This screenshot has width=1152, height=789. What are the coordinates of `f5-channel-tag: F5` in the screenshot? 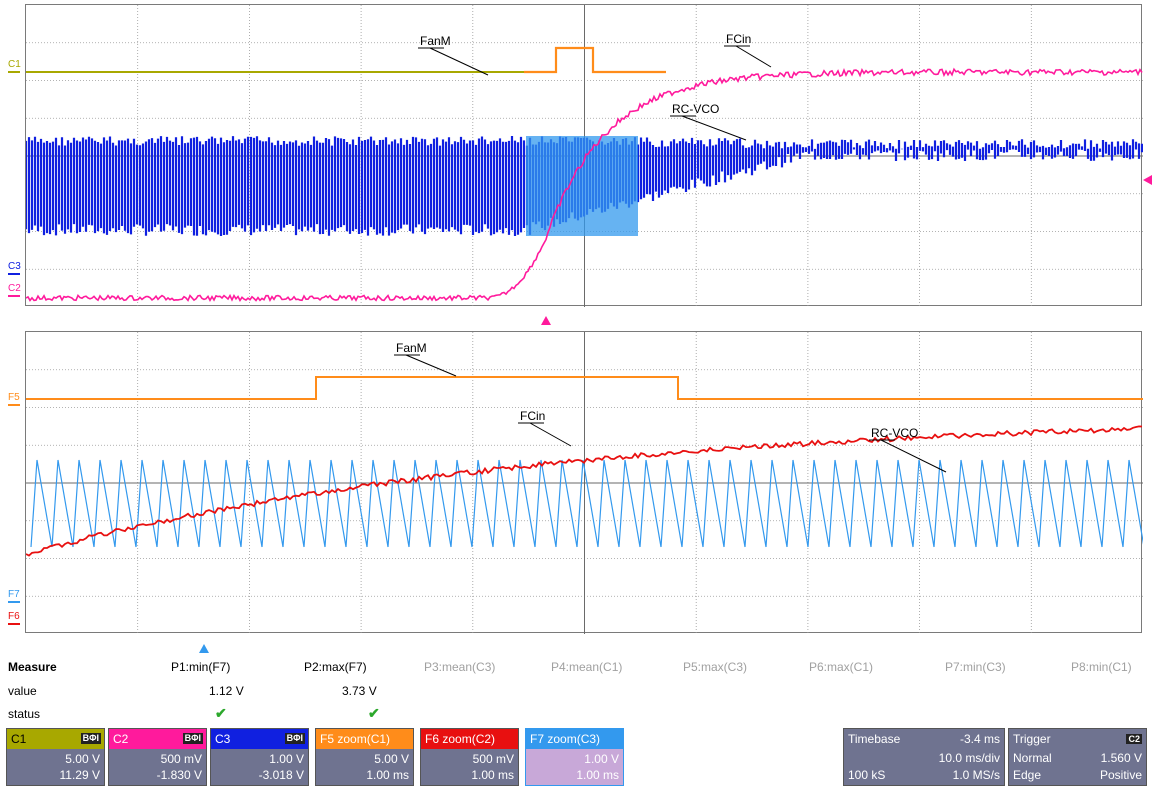 It's located at (14, 399).